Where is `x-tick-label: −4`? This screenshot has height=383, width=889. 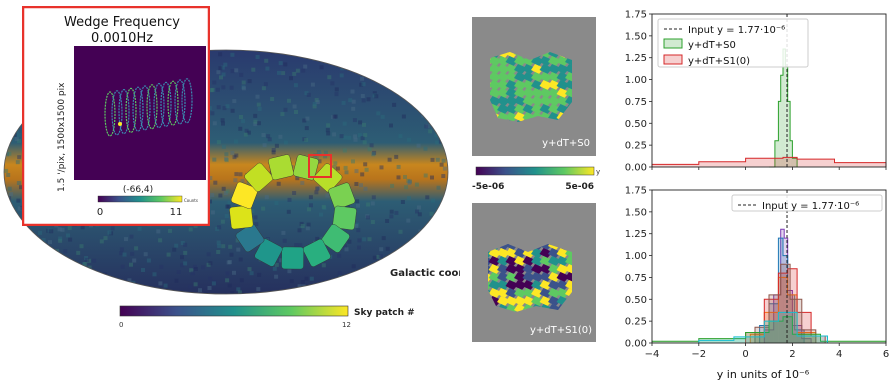 x-tick-label: −4 is located at coordinates (652, 354).